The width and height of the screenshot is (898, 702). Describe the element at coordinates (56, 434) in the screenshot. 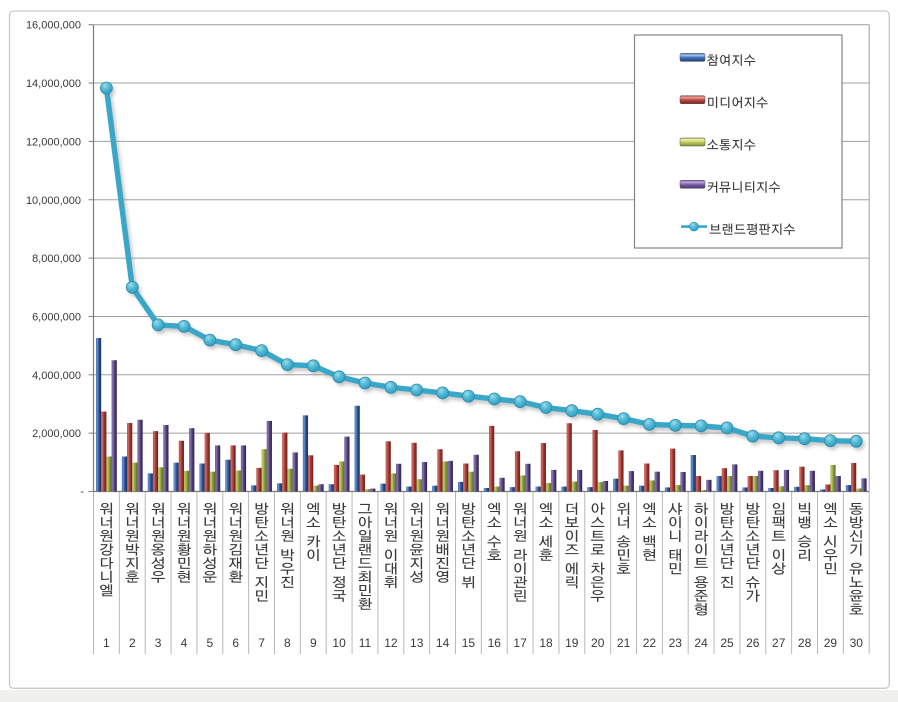

I see `svg-text: 2,000,000` at that location.